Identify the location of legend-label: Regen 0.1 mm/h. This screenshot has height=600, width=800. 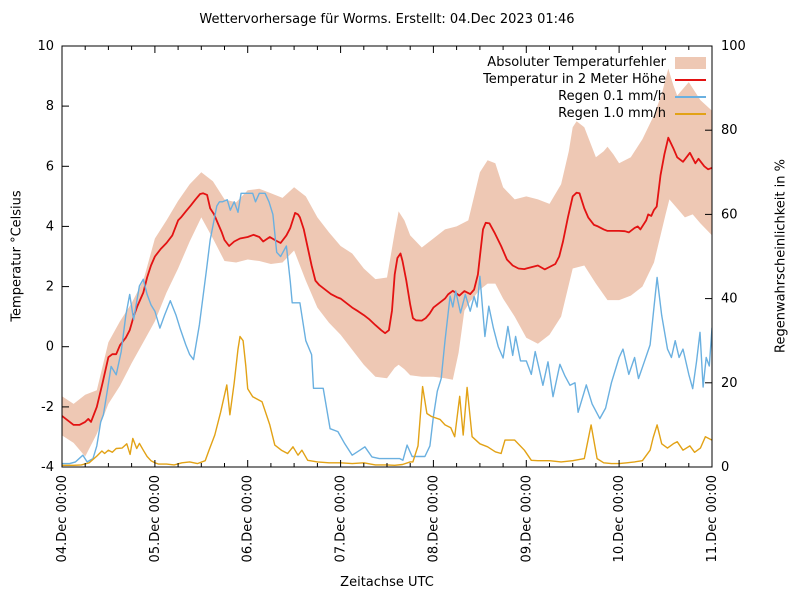
(612, 96).